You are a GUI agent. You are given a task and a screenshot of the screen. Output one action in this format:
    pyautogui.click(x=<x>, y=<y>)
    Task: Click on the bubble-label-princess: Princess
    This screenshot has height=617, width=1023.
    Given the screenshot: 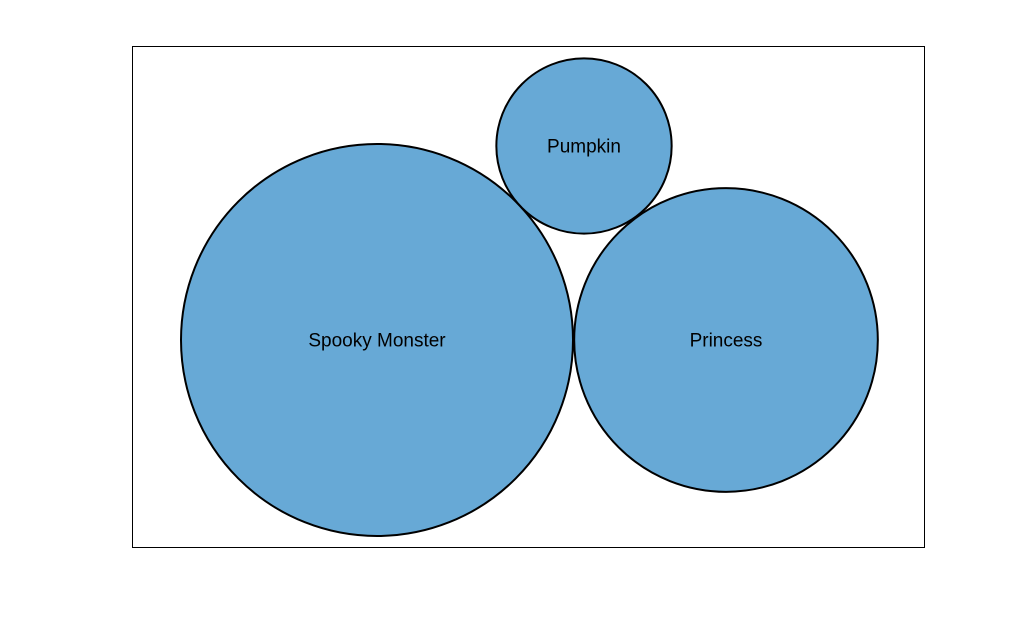 What is the action you would take?
    pyautogui.click(x=726, y=341)
    